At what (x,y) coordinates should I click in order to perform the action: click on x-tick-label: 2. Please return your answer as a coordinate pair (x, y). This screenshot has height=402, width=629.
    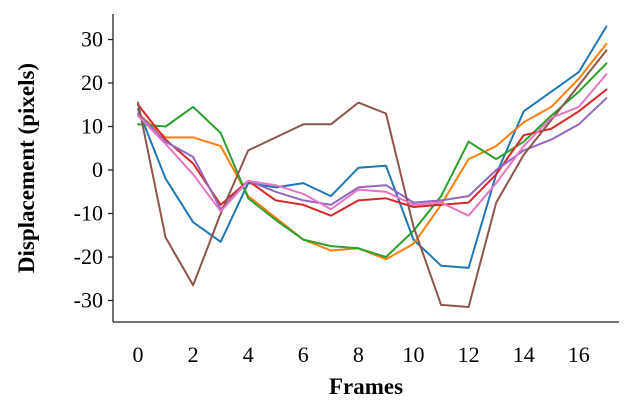
    Looking at the image, I should click on (193, 354).